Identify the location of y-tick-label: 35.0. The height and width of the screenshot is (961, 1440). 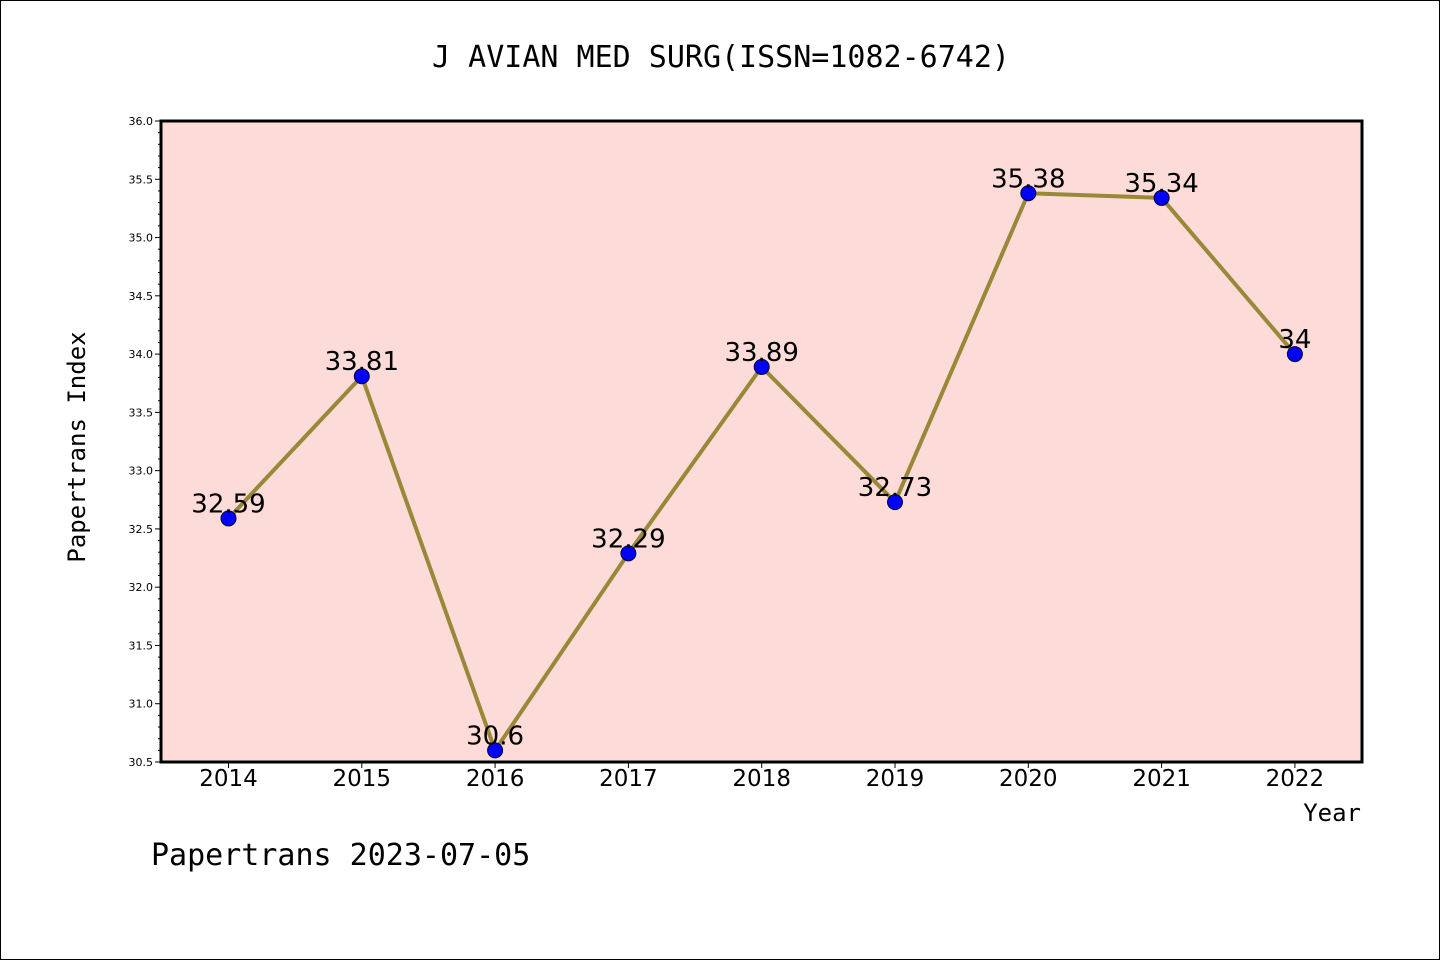
(141, 238).